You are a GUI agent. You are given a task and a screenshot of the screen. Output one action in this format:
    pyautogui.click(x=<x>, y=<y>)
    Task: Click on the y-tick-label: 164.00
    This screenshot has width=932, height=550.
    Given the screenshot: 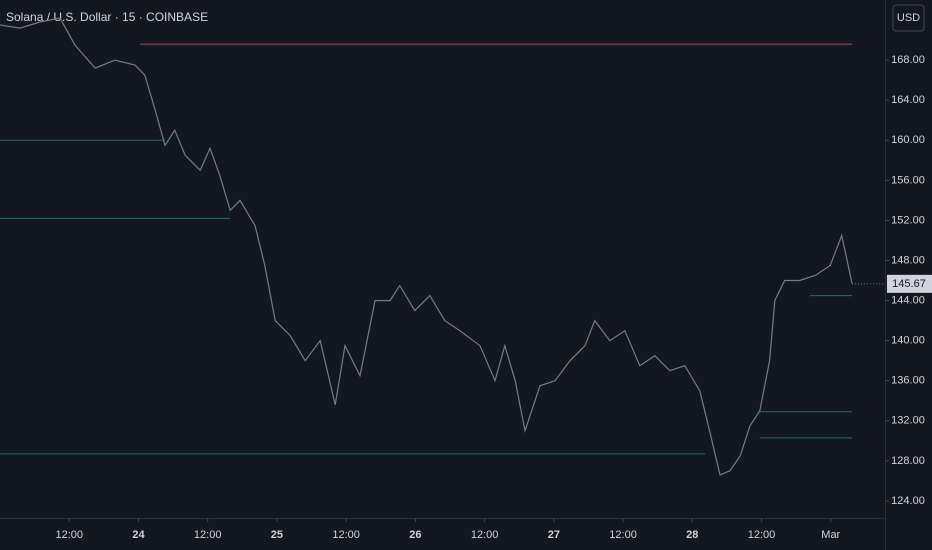 What is the action you would take?
    pyautogui.click(x=908, y=100)
    